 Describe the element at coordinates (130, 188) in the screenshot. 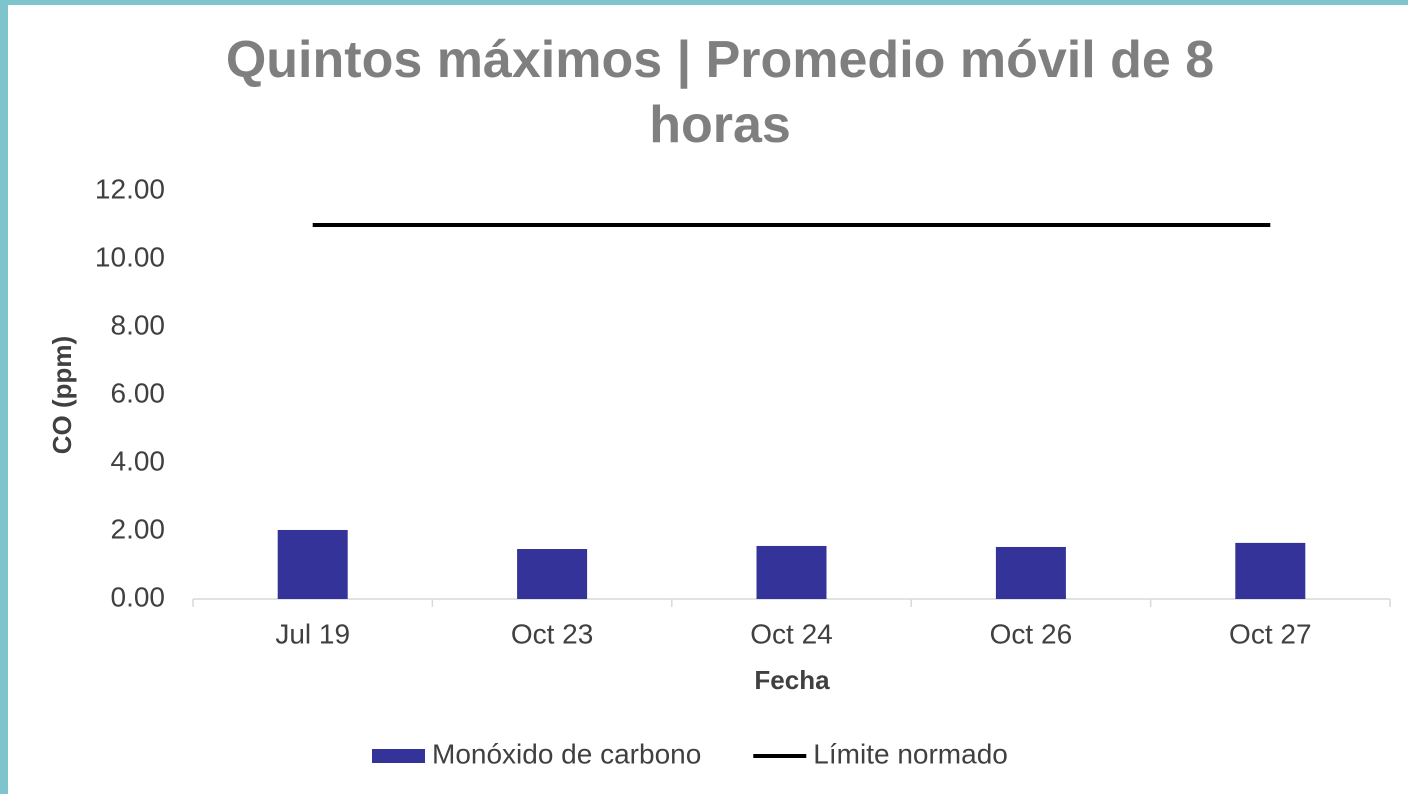

I see `y-tick-label: 12.00` at that location.